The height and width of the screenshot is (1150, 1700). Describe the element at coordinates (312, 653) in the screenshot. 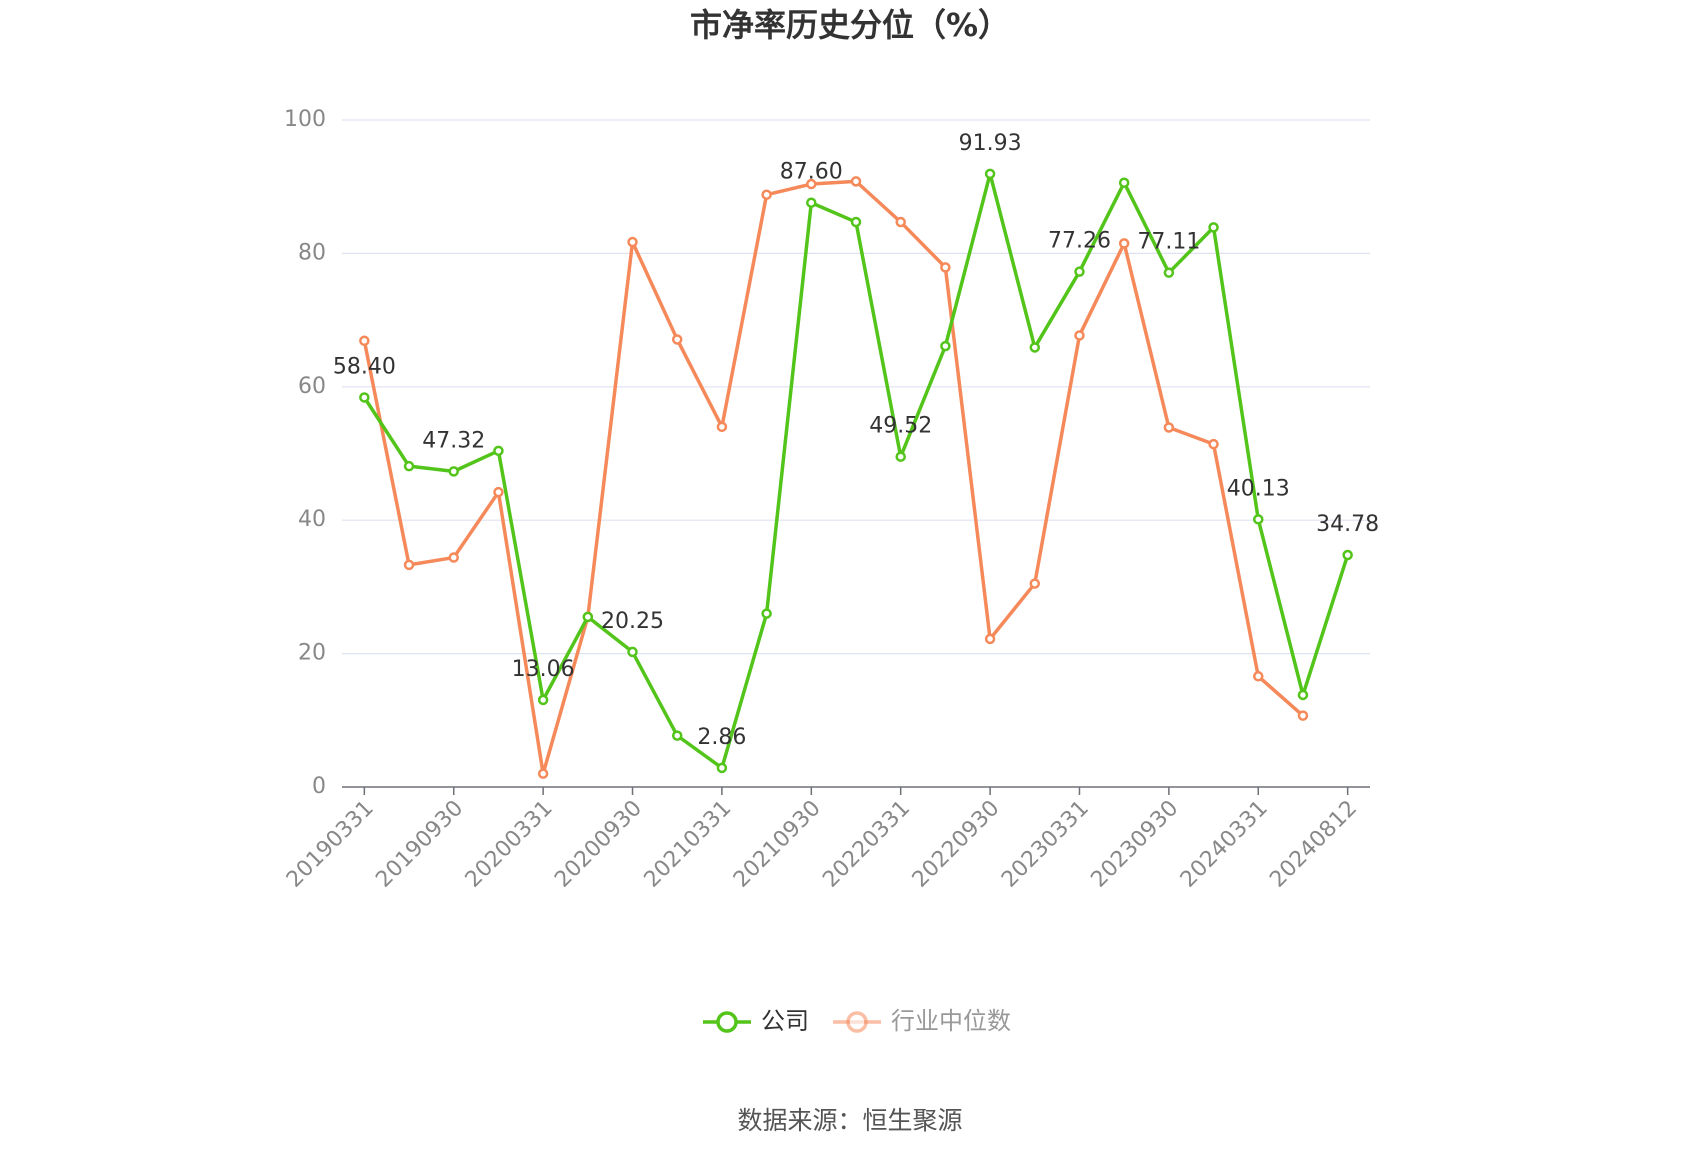

I see `y-tick-label: 20` at that location.